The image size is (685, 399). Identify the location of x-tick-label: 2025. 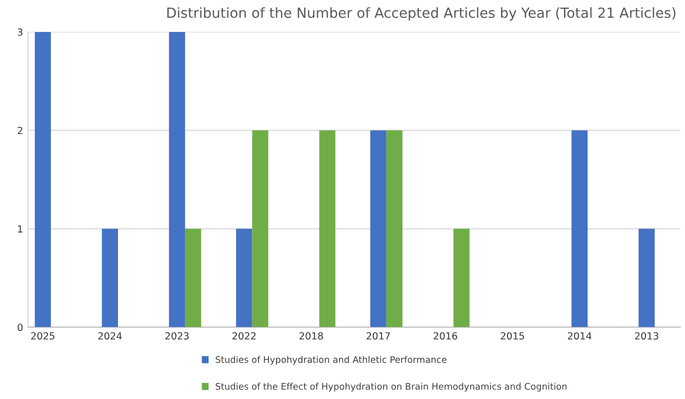
(42, 336).